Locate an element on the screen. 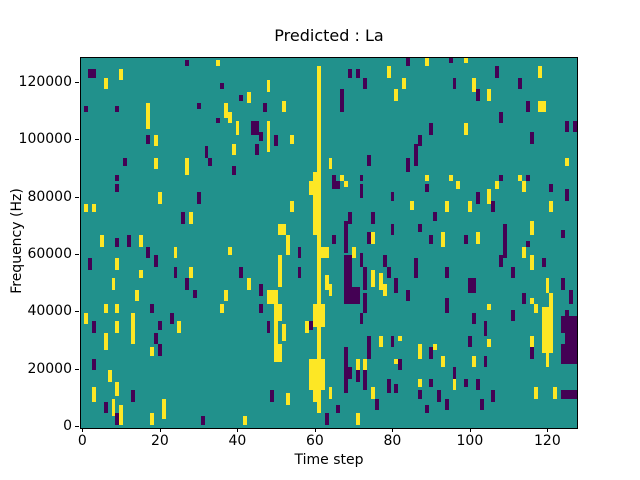 The height and width of the screenshot is (480, 640). x-tick-label: 0 is located at coordinates (82, 441).